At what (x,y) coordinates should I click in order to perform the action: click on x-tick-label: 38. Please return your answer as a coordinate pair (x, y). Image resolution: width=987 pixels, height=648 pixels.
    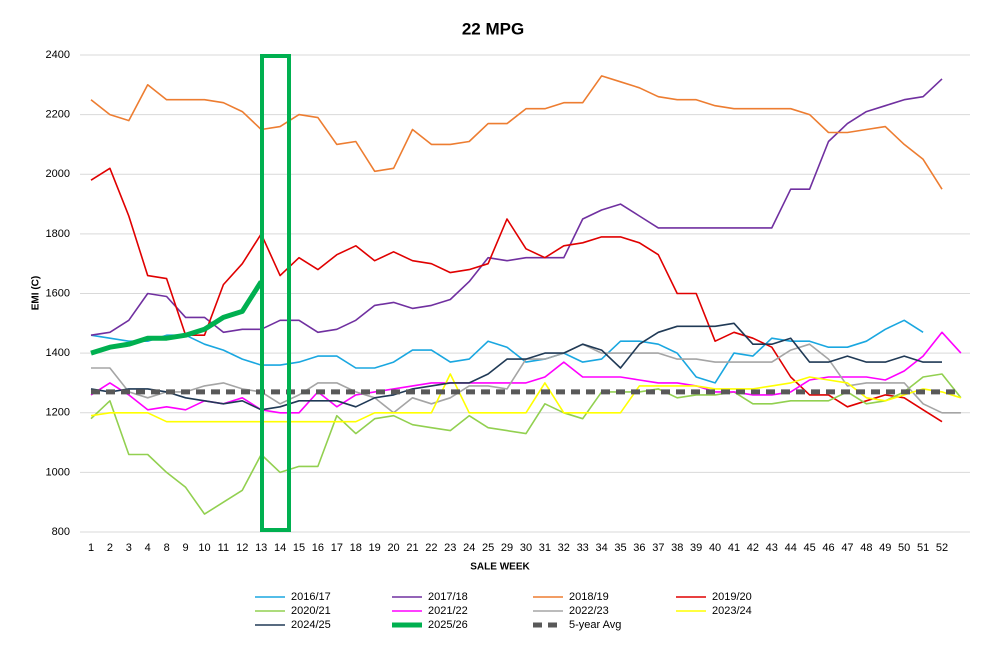
    Looking at the image, I should click on (677, 548).